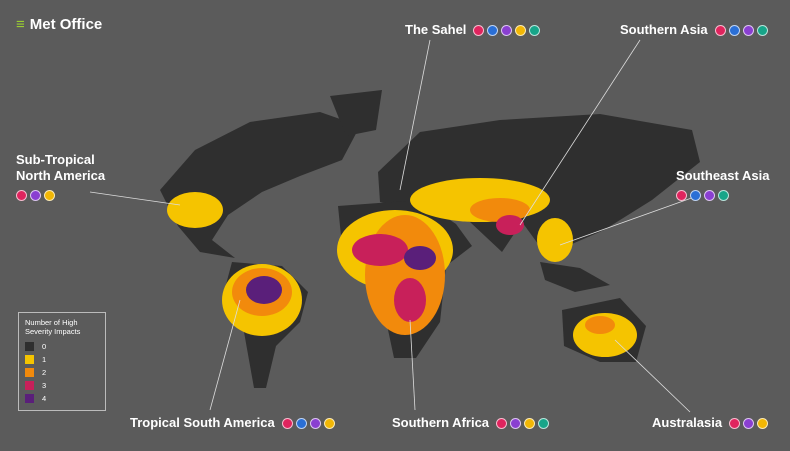 Image resolution: width=790 pixels, height=451 pixels. What do you see at coordinates (687, 422) in the screenshot?
I see `region-name: Australasia` at bounding box center [687, 422].